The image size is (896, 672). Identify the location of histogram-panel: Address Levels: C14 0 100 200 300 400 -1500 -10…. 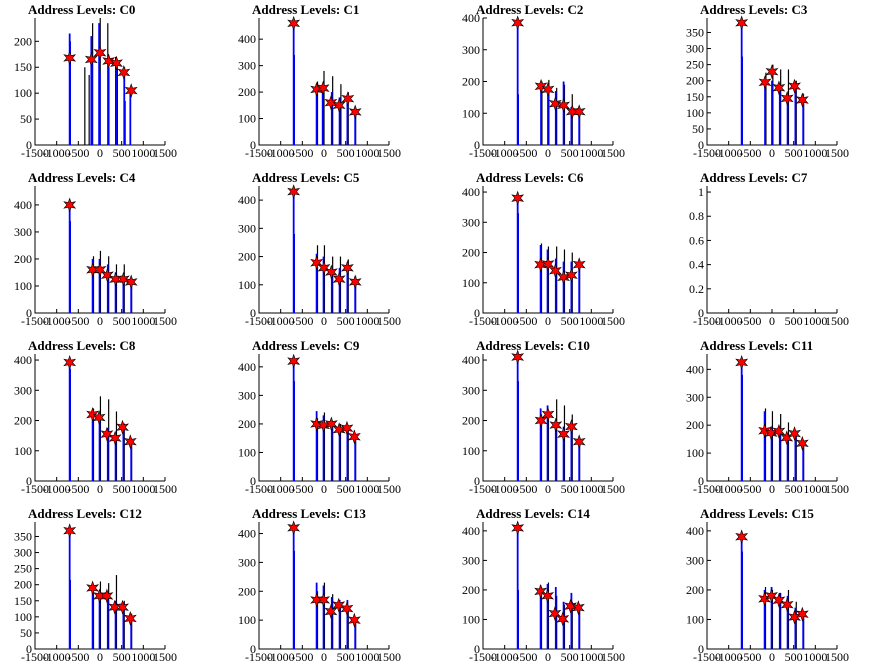
(560, 588).